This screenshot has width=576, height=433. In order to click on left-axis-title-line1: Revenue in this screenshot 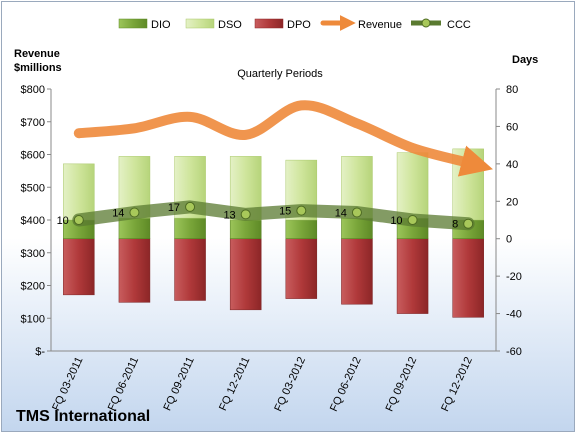, I will do `click(37, 54)`.